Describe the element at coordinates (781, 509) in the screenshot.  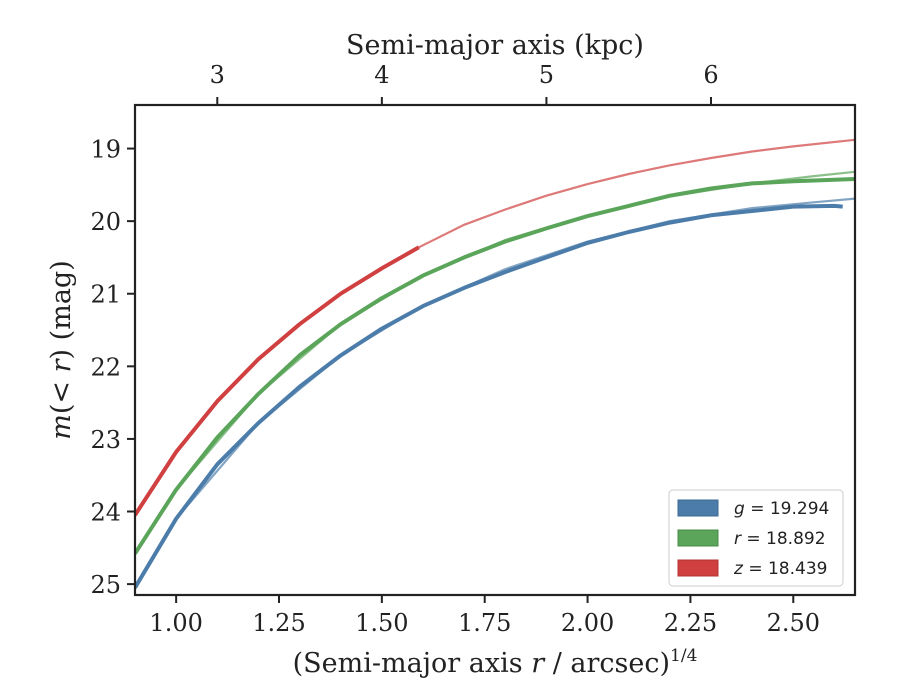
I see `legend-label-g: g = 19.294` at that location.